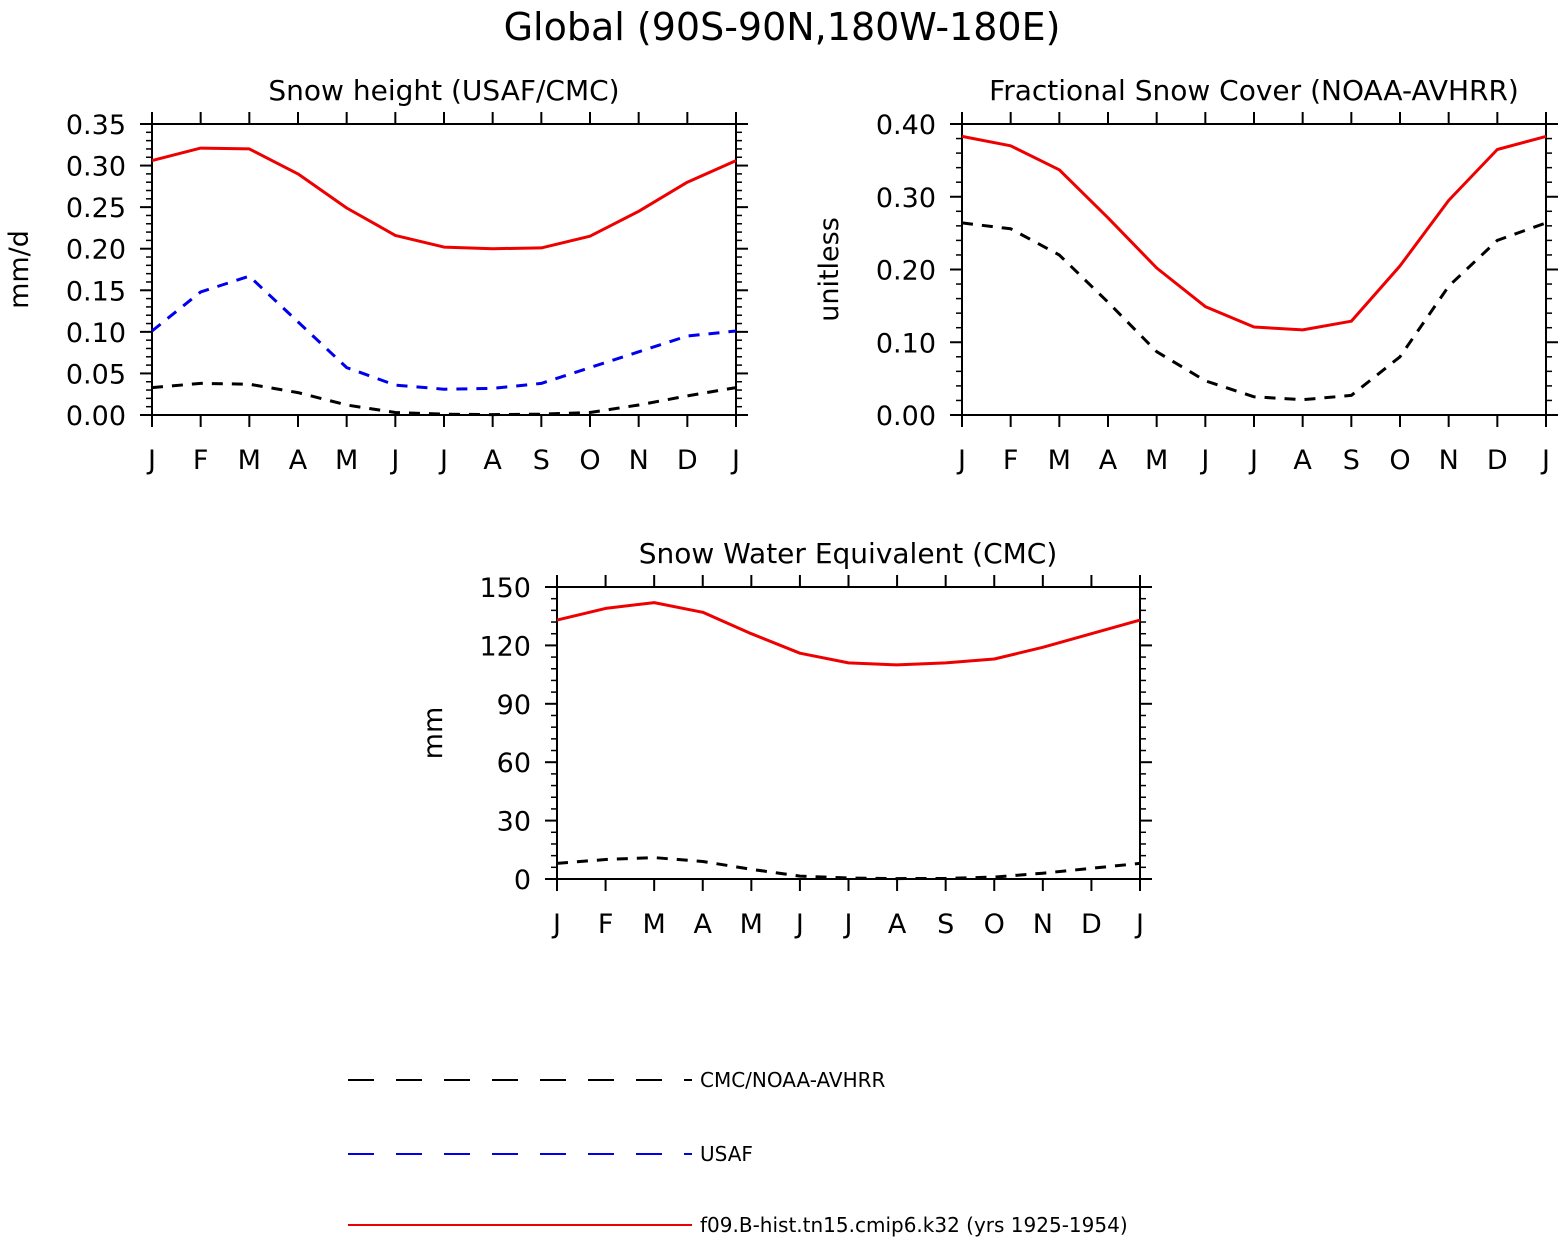  What do you see at coordinates (782, 27) in the screenshot?
I see `figure-title: Global (90S-90N,180W-180E)` at bounding box center [782, 27].